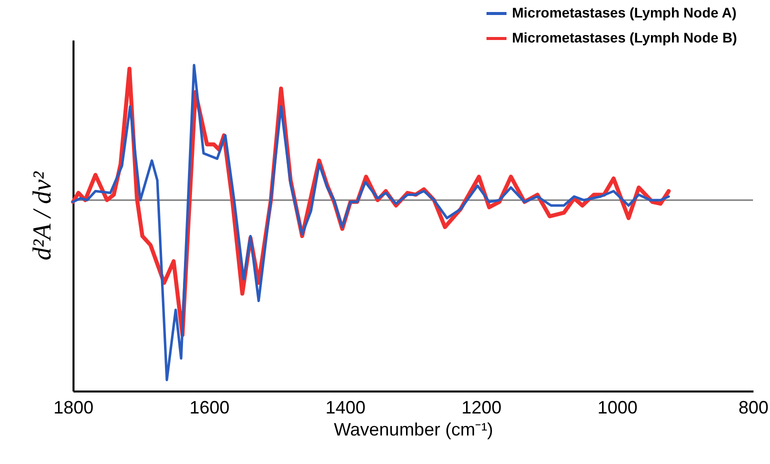 This screenshot has width=770, height=464. I want to click on x-axis-title: Wavenumber (cm⁻¹), so click(414, 430).